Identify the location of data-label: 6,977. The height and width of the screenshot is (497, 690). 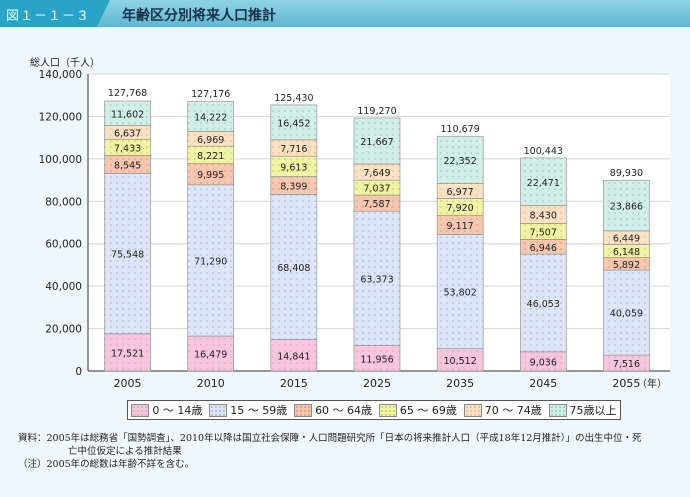
(460, 192).